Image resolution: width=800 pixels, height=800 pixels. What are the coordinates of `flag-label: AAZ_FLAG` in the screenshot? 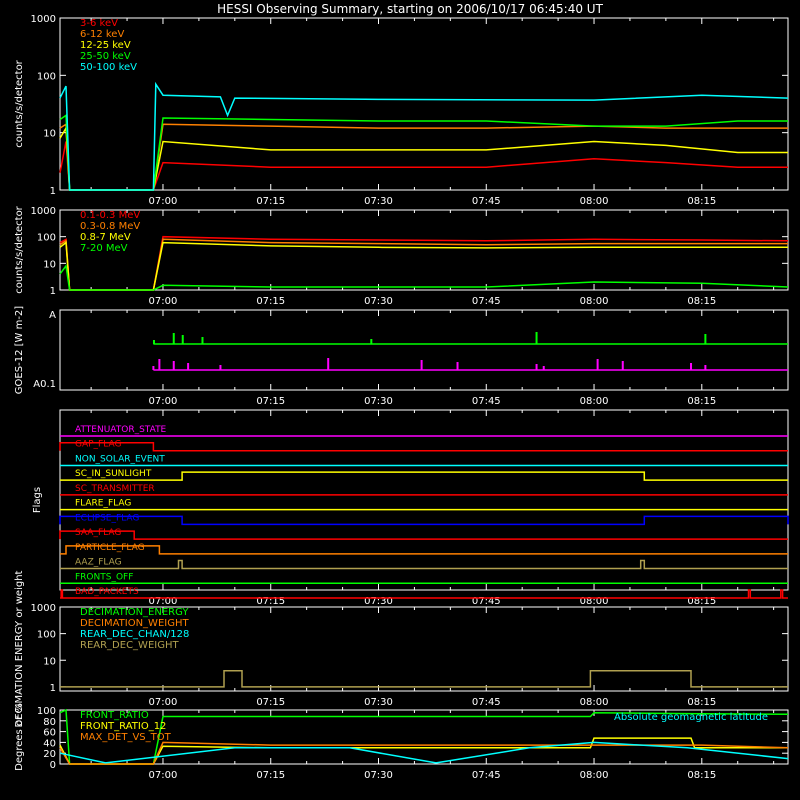 It's located at (98, 563).